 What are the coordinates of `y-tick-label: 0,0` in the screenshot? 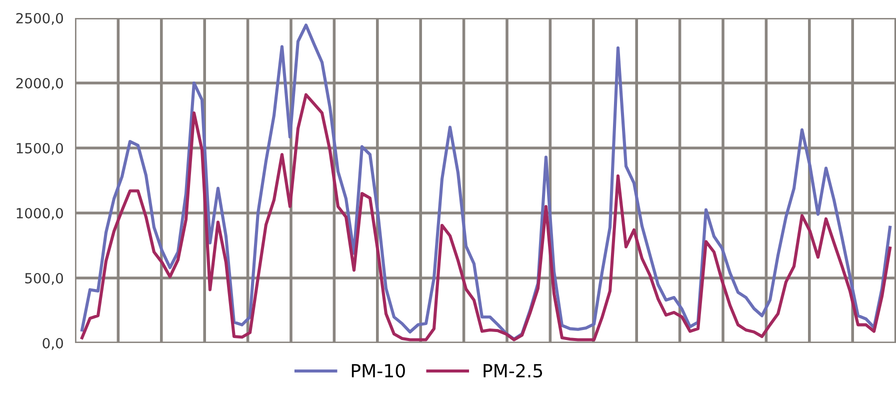 It's located at (52, 344).